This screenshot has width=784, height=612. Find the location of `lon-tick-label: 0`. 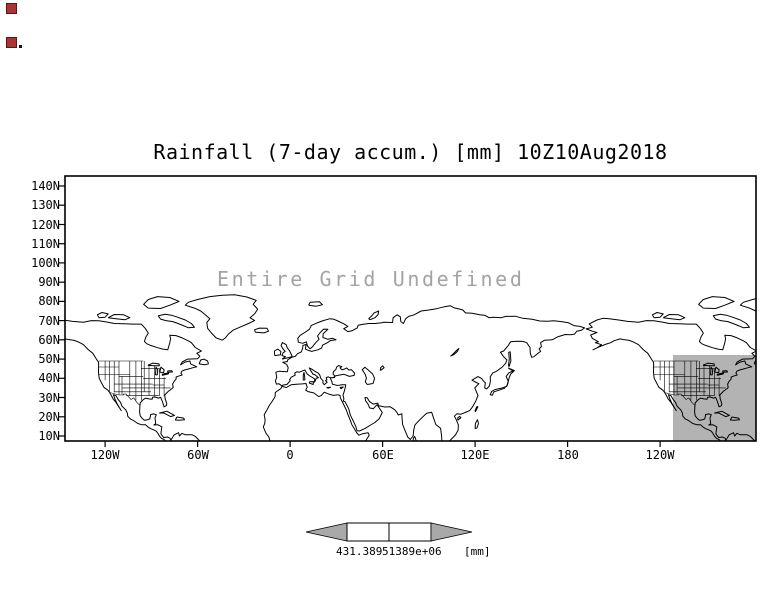

lon-tick-label: 0 is located at coordinates (290, 455).